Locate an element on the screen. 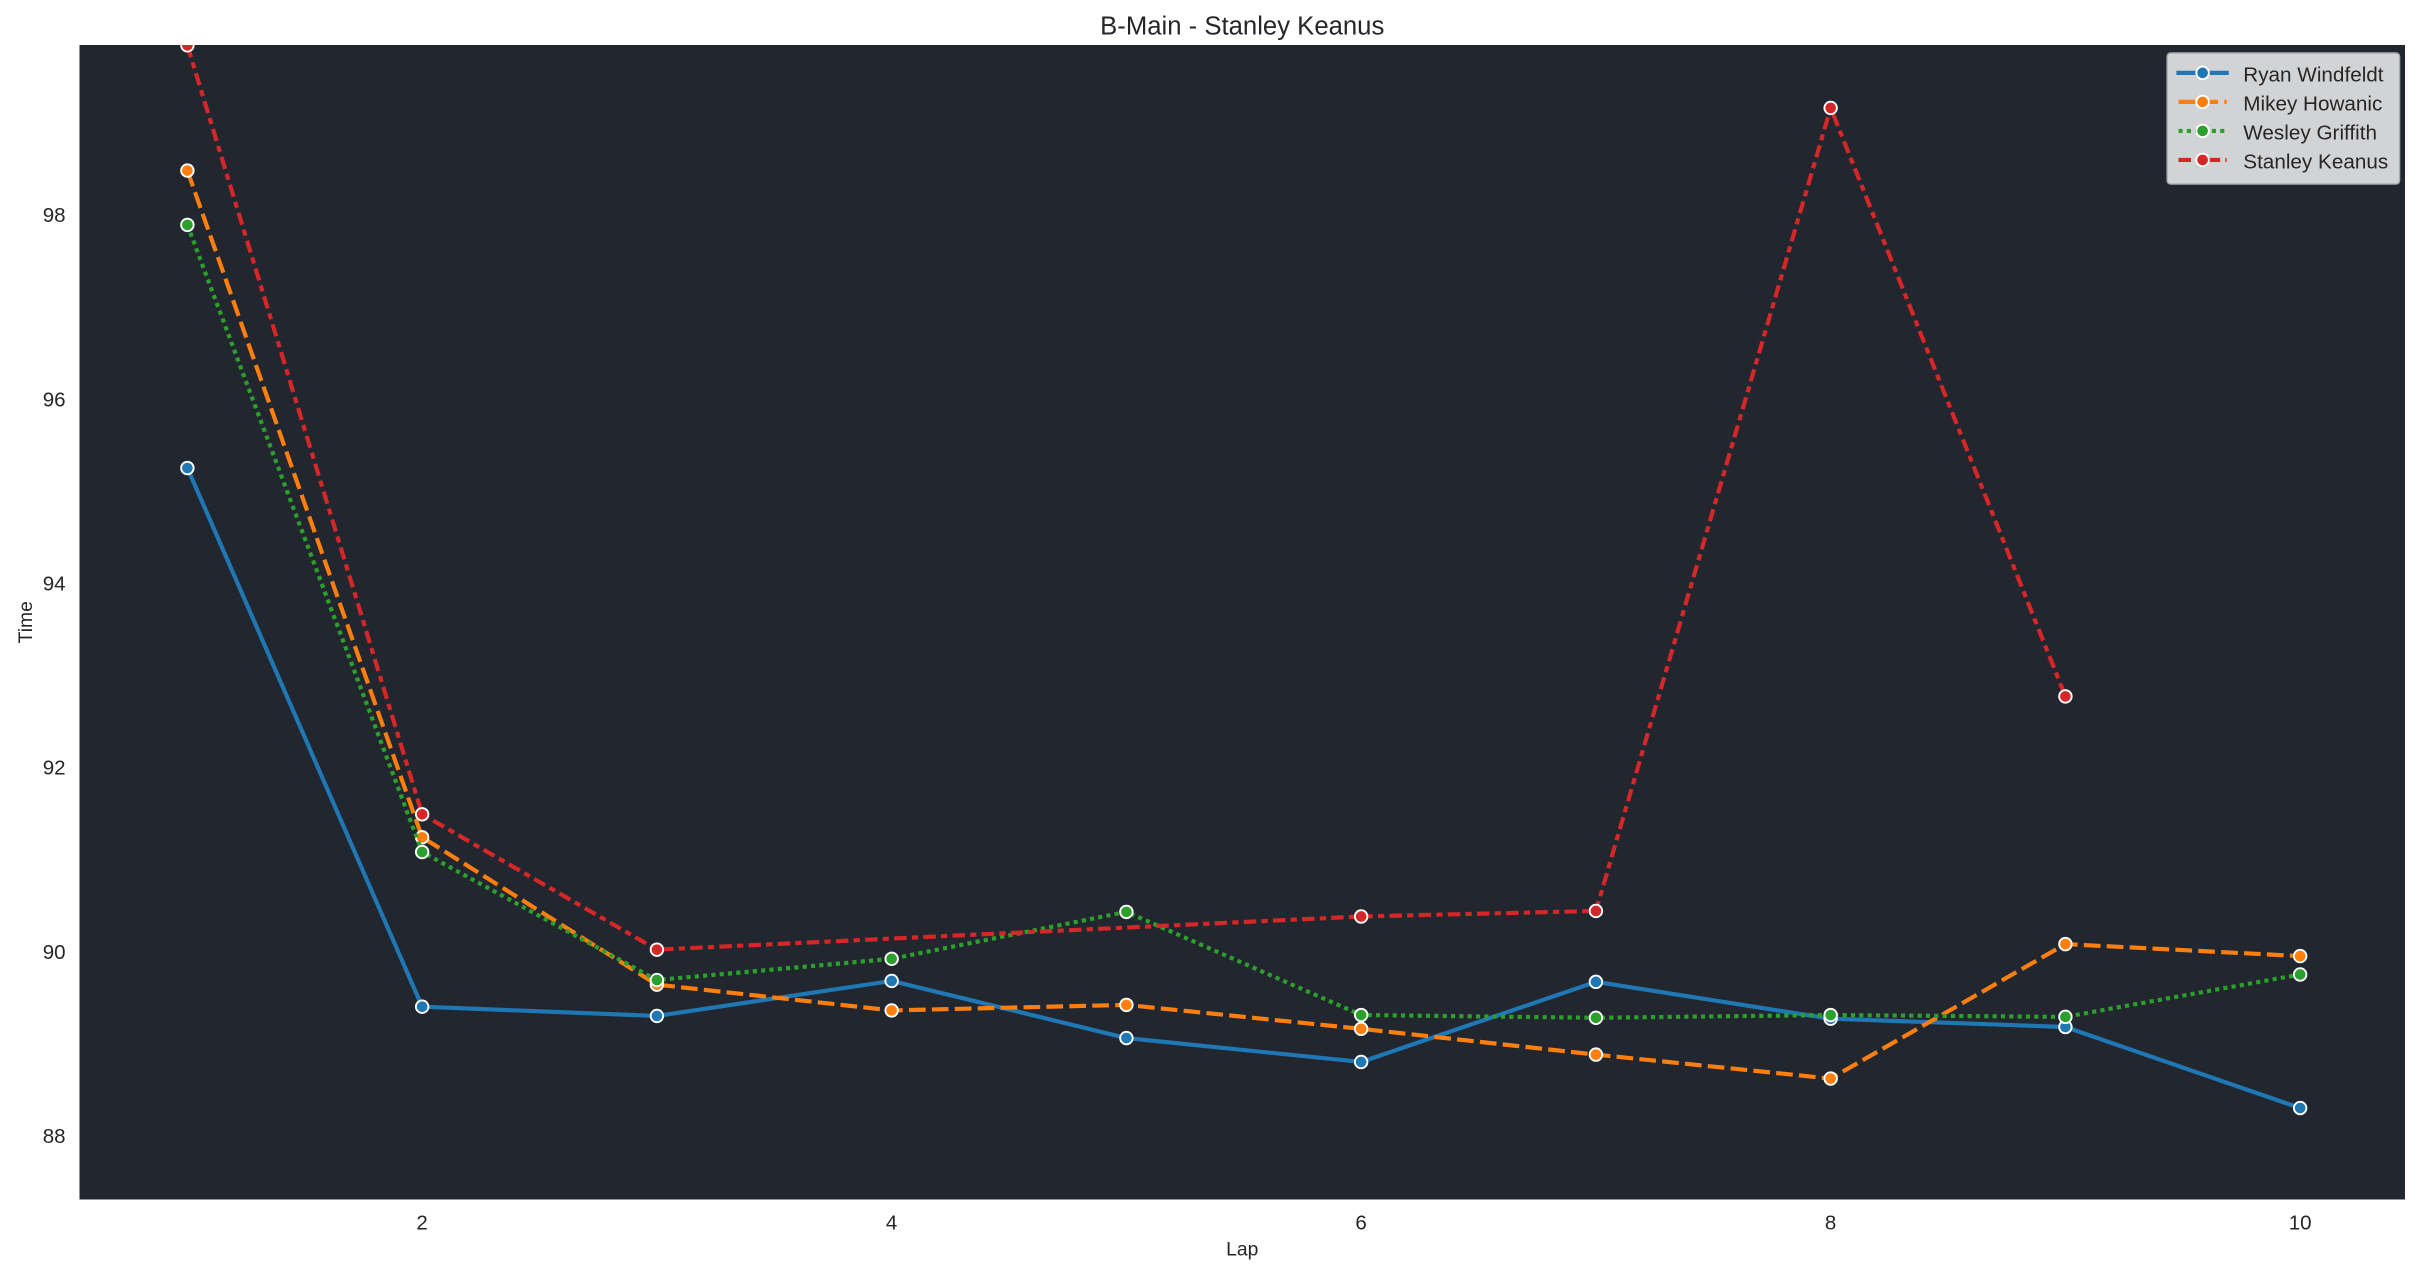 This screenshot has height=1276, width=2420. svg-text: 94 is located at coordinates (54, 584).